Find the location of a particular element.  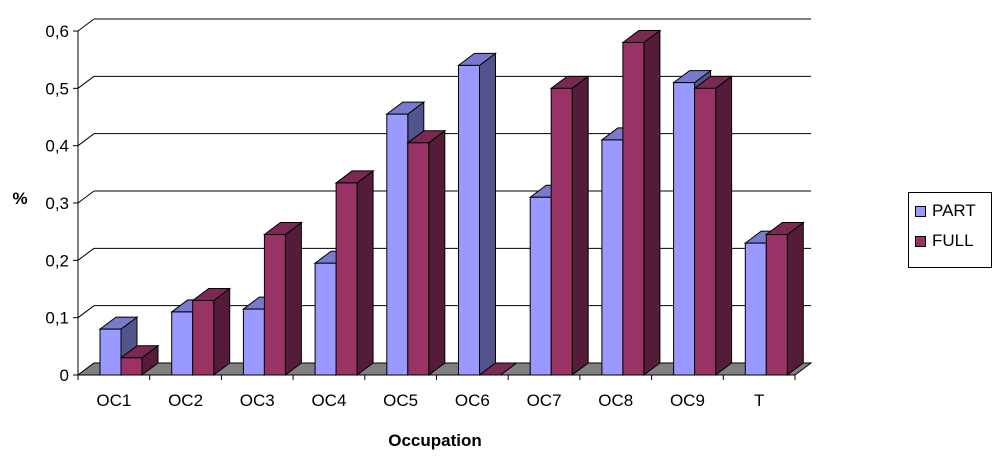

bar-full-oc8 is located at coordinates (641, 202).